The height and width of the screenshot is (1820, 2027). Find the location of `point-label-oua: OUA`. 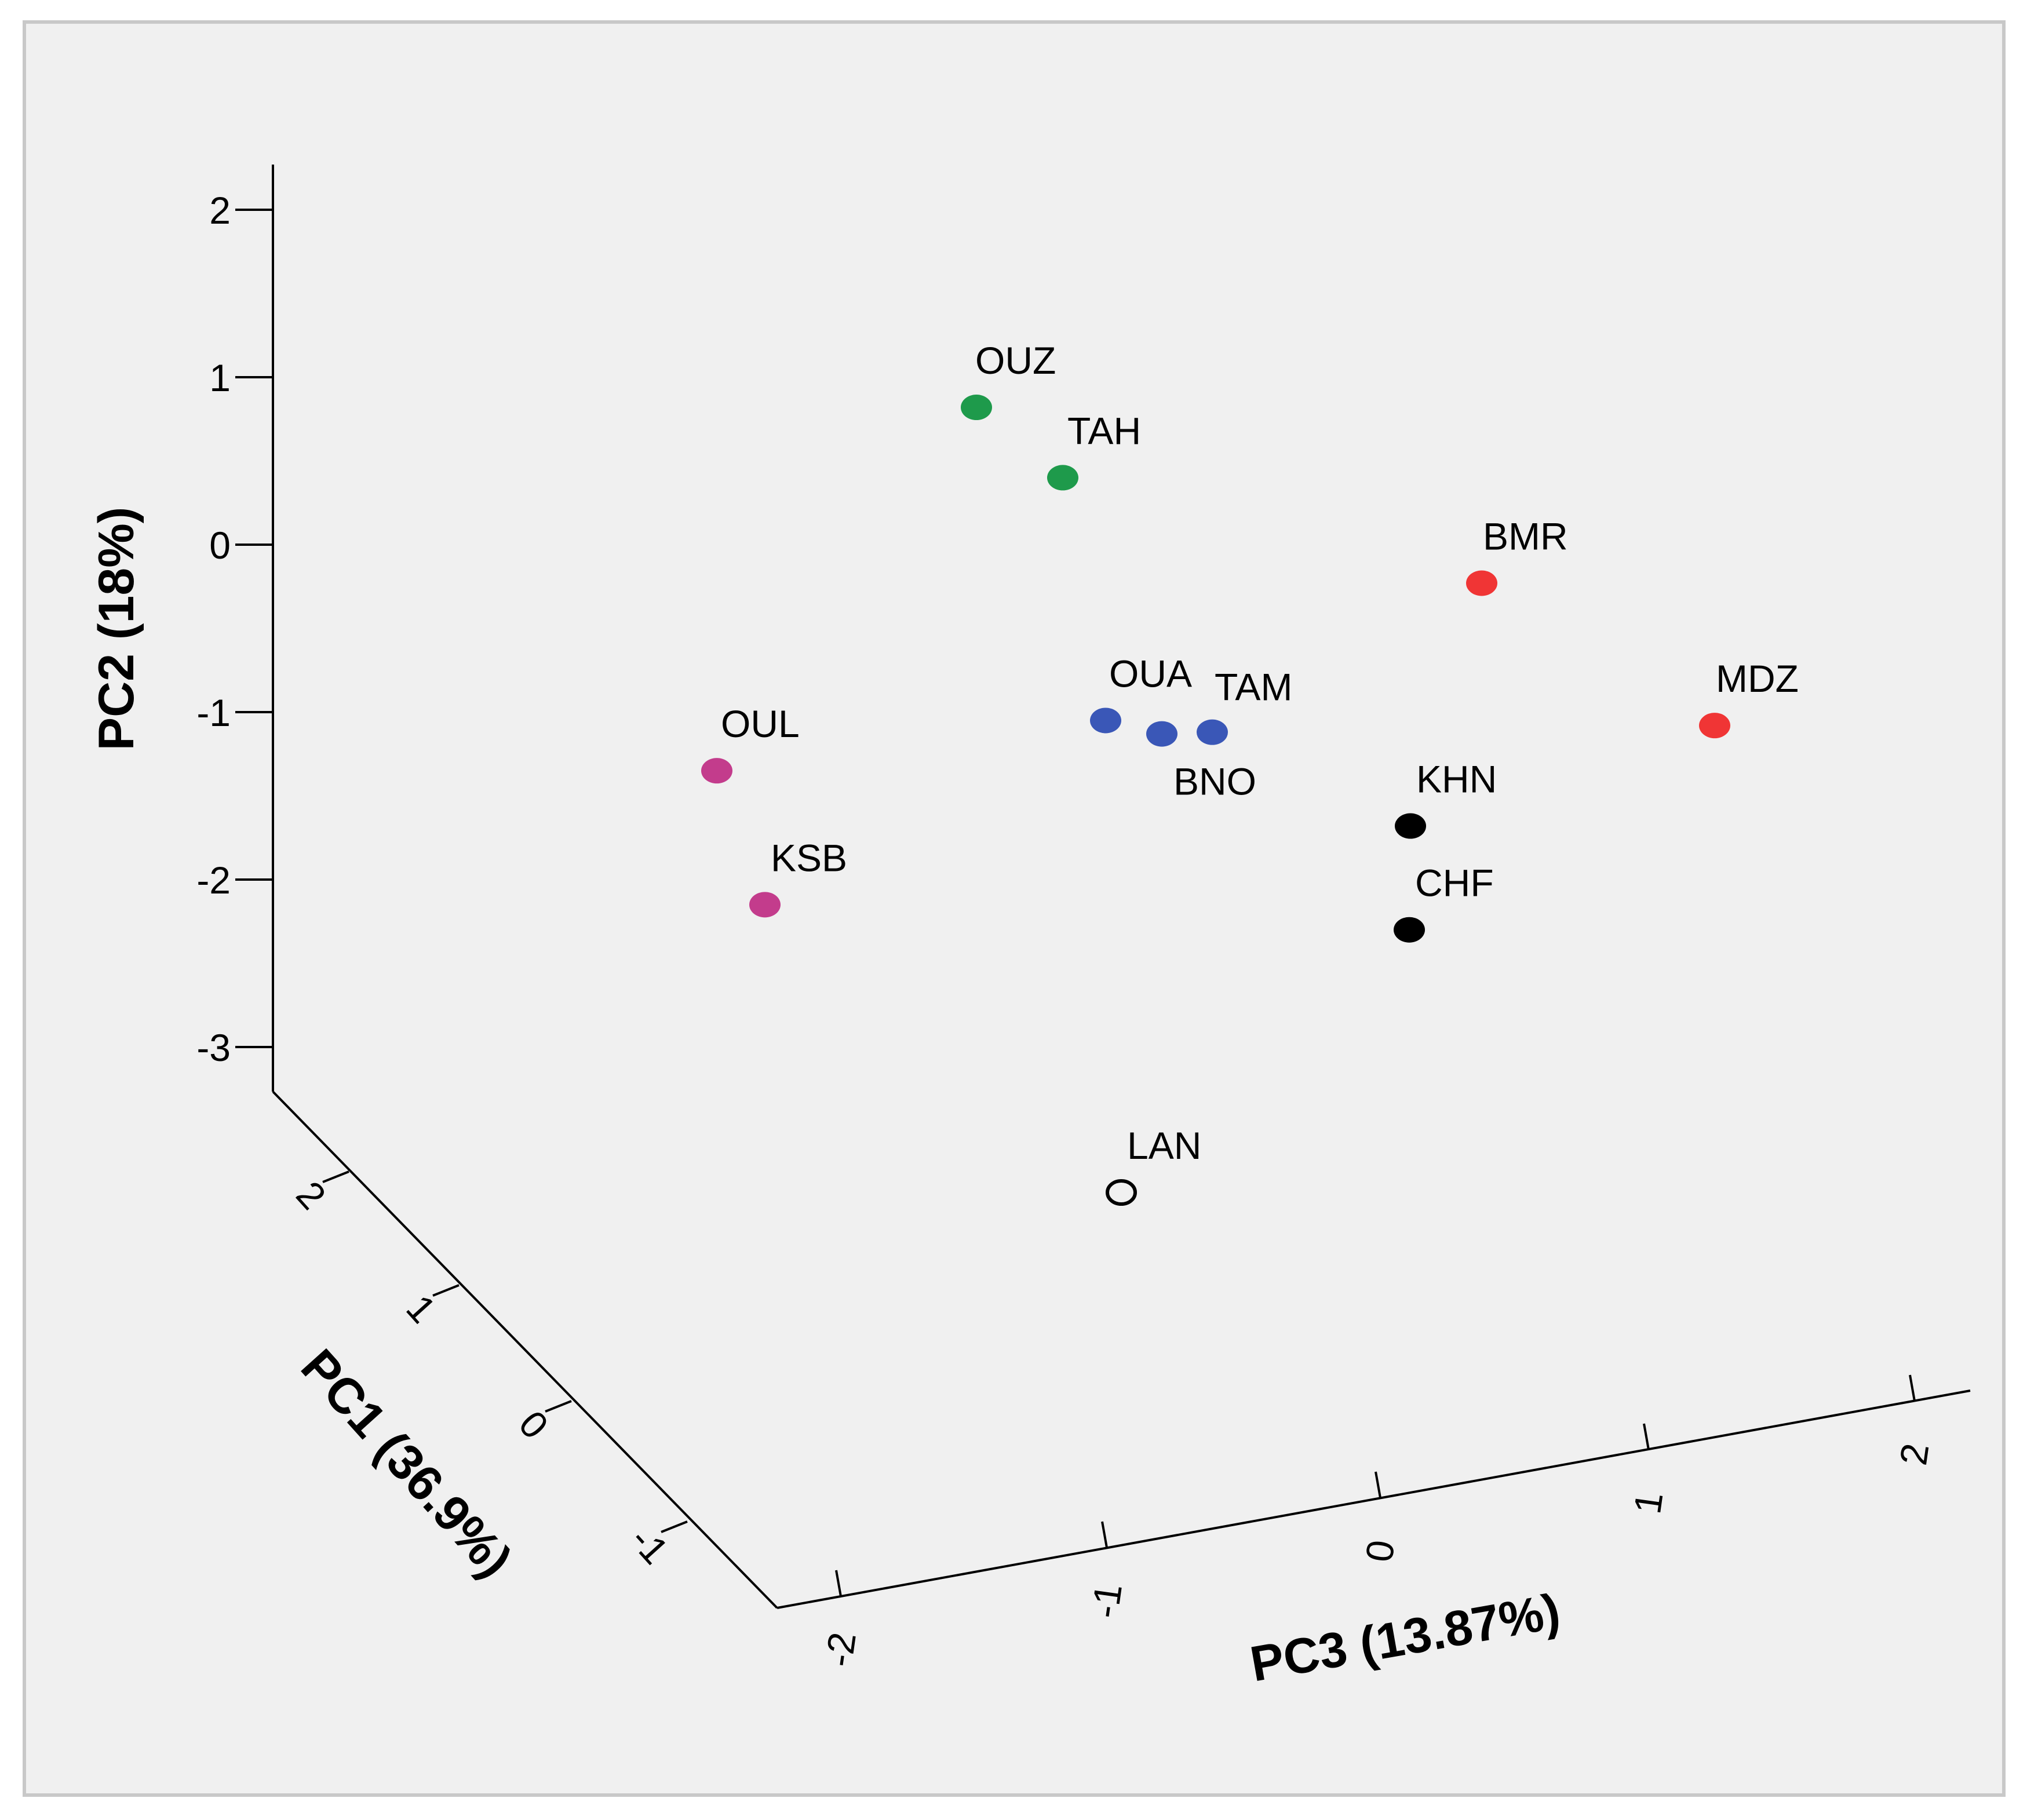

point-label-oua: OUA is located at coordinates (1150, 673).